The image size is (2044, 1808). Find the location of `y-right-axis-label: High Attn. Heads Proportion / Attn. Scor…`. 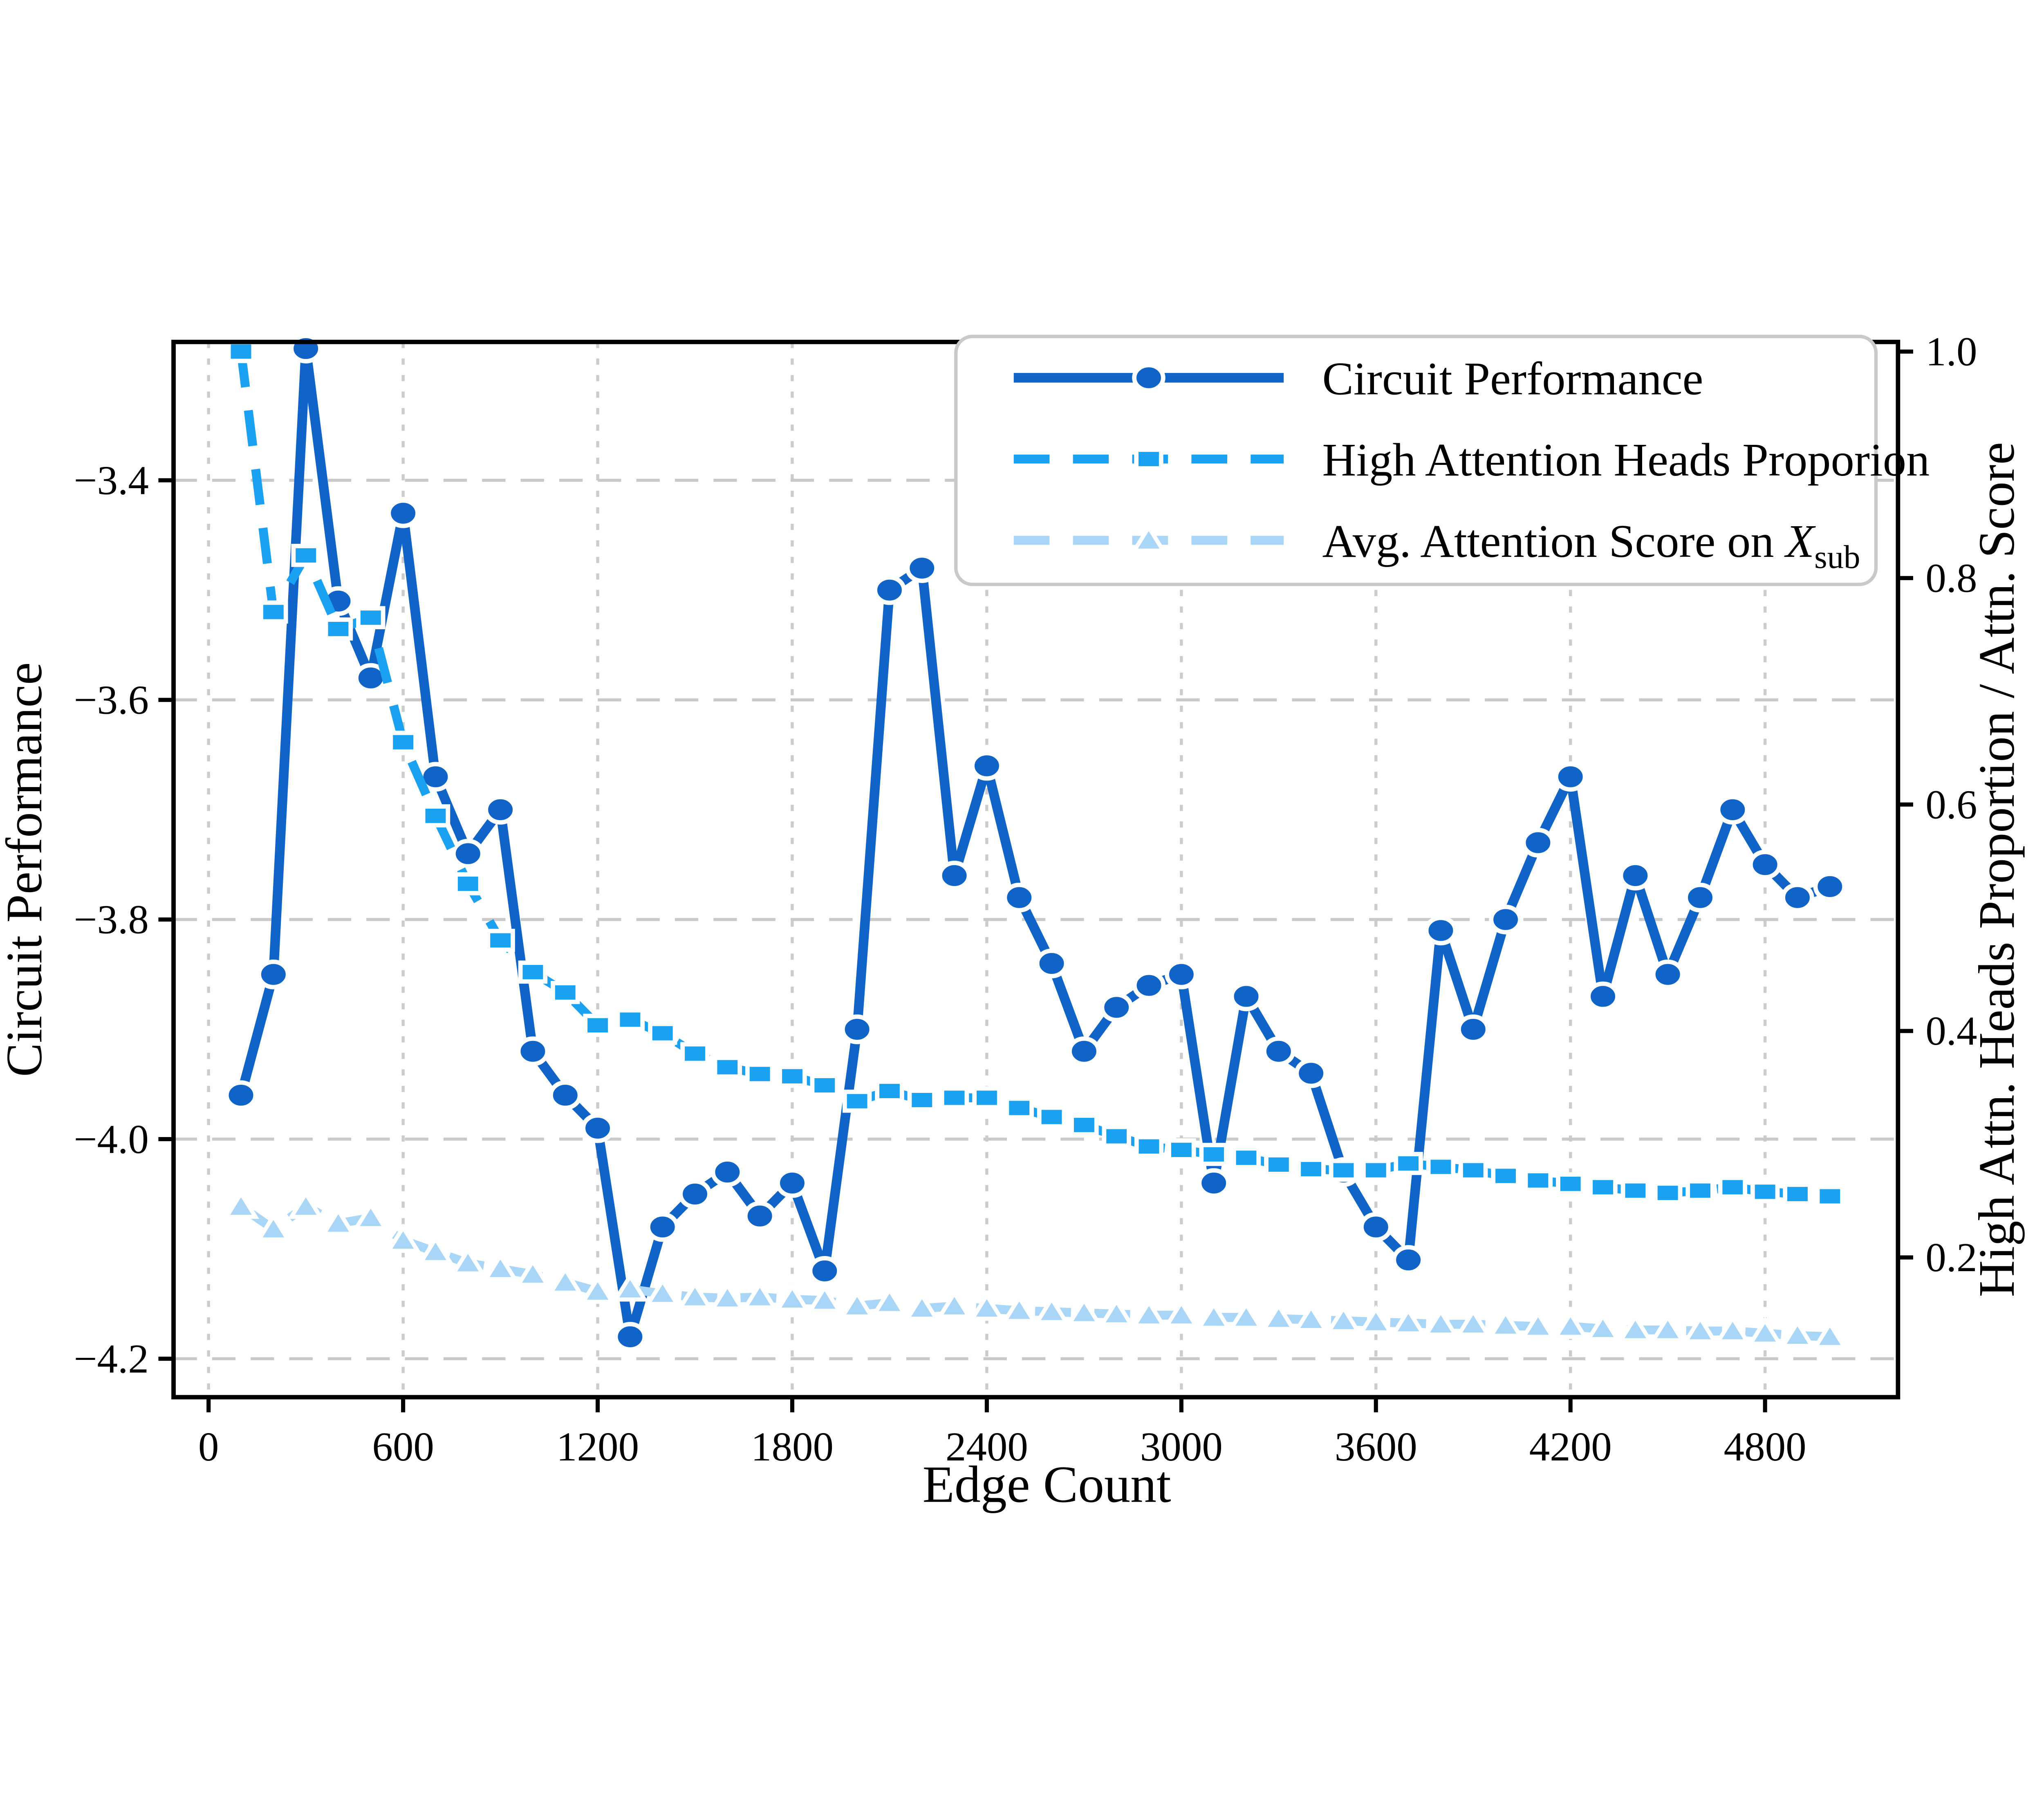

y-right-axis-label: High Attn. Heads Proportion / Attn. Scor… is located at coordinates (1996, 869).